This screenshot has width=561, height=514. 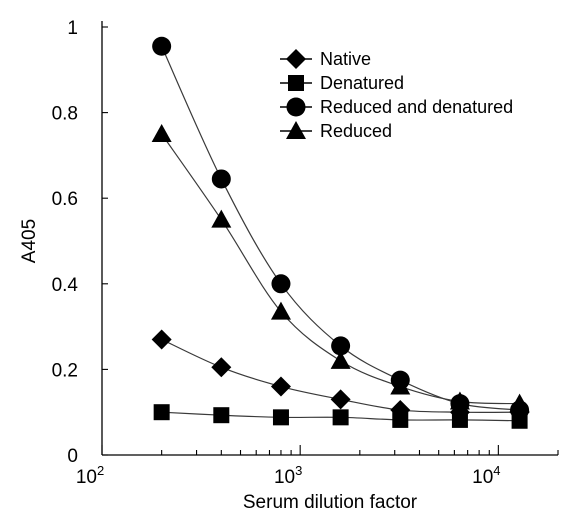 What do you see at coordinates (296, 130) in the screenshot?
I see `legend-marker-reduced` at bounding box center [296, 130].